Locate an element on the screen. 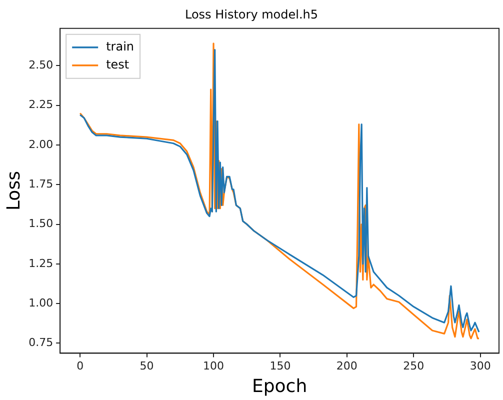 The image size is (503, 400). legend-label: test is located at coordinates (118, 65).